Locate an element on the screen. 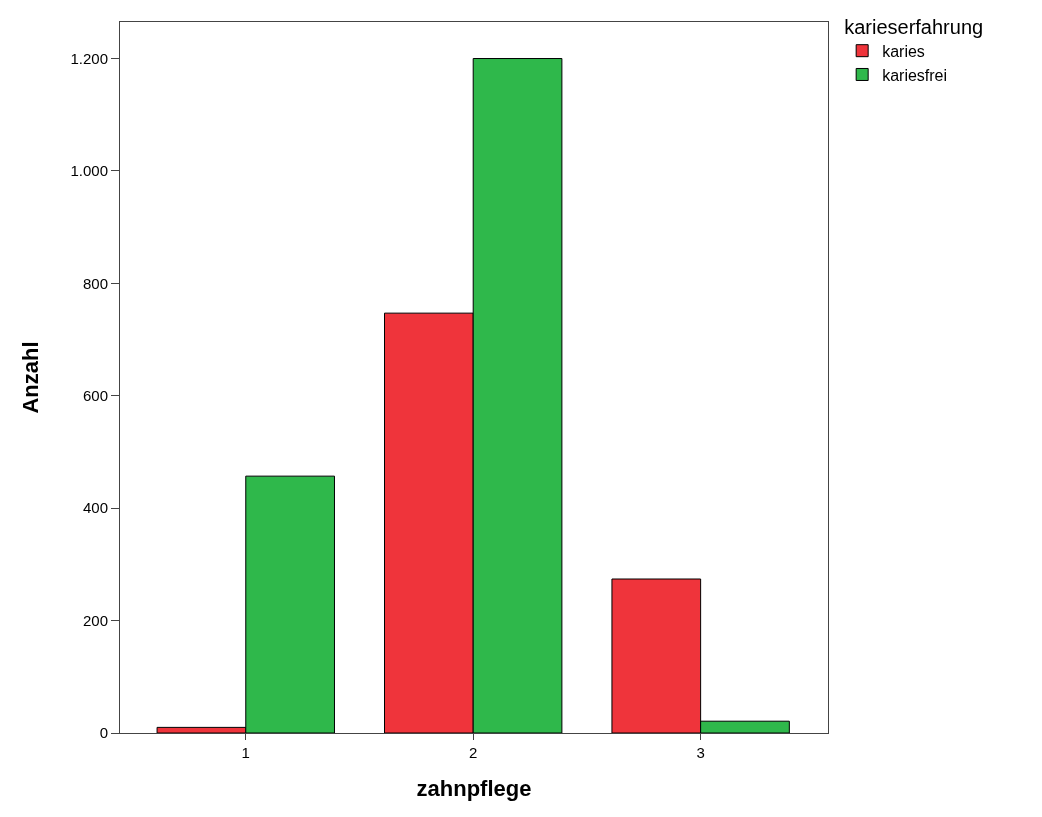  legend-label: kariesfrei is located at coordinates (915, 75).